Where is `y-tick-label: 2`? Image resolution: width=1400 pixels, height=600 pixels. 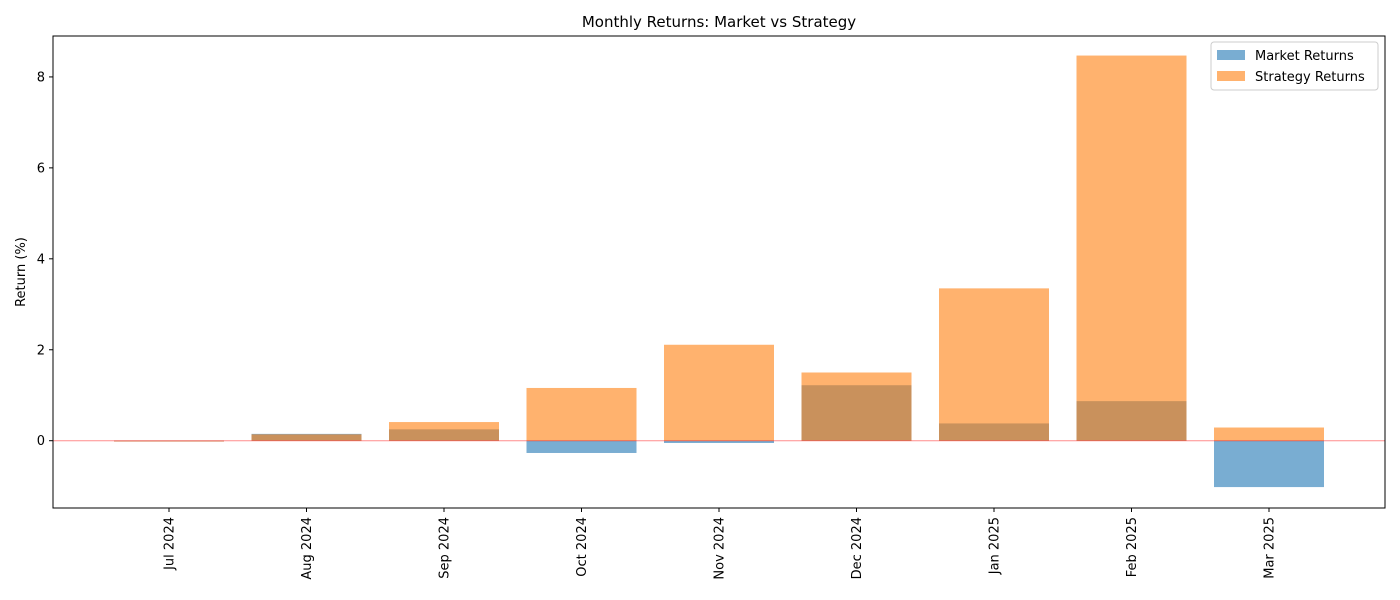
y-tick-label: 2 is located at coordinates (41, 350).